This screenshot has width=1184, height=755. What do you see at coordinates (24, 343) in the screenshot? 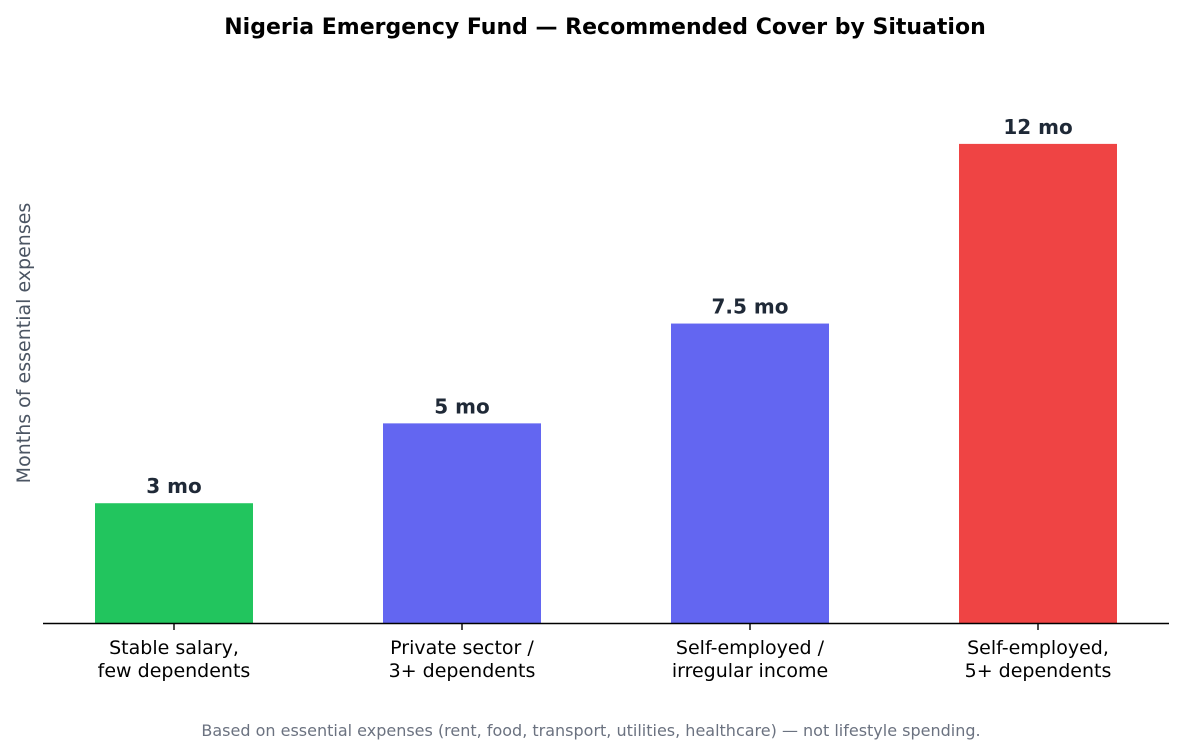
I see `y-axis-label: Months of essential expenses` at bounding box center [24, 343].